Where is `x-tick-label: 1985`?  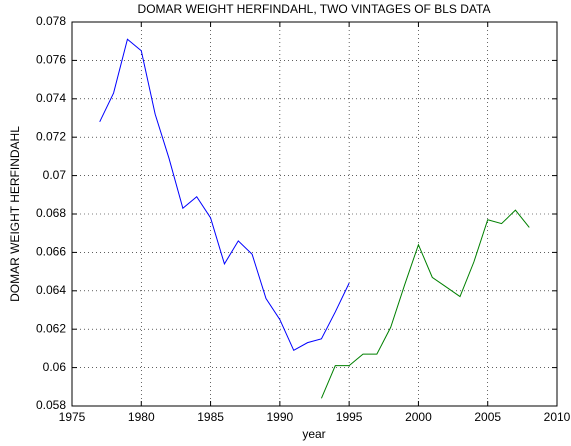 x-tick-label: 1985 is located at coordinates (210, 417).